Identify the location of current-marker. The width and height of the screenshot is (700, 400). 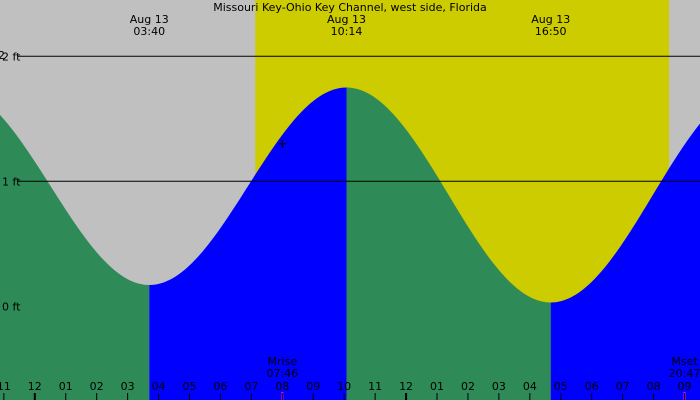
(282, 143).